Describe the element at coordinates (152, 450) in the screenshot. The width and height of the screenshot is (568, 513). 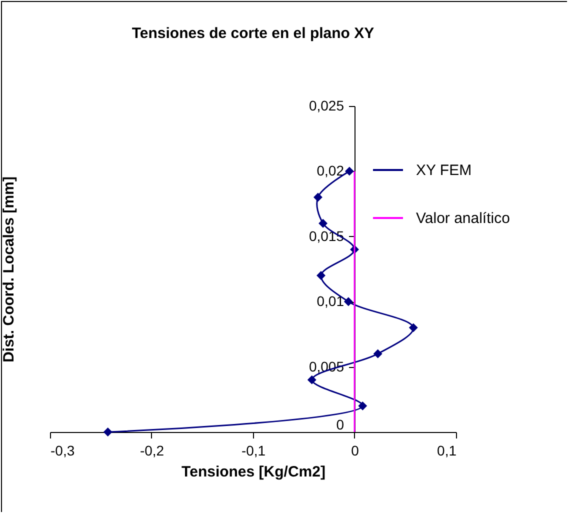
I see `x-tick-label: -0,2` at that location.